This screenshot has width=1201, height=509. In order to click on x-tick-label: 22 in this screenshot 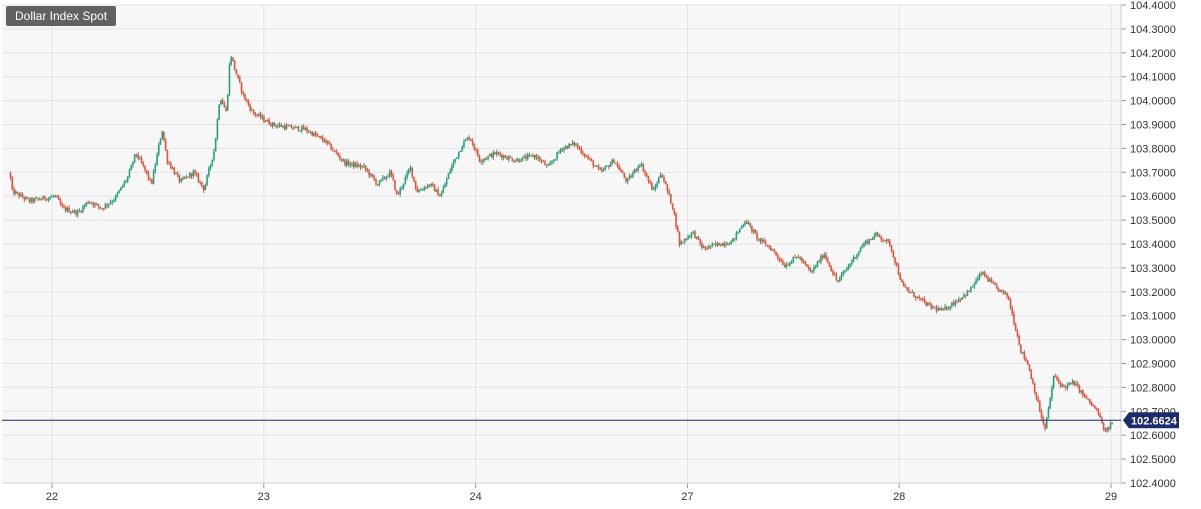, I will do `click(52, 497)`.